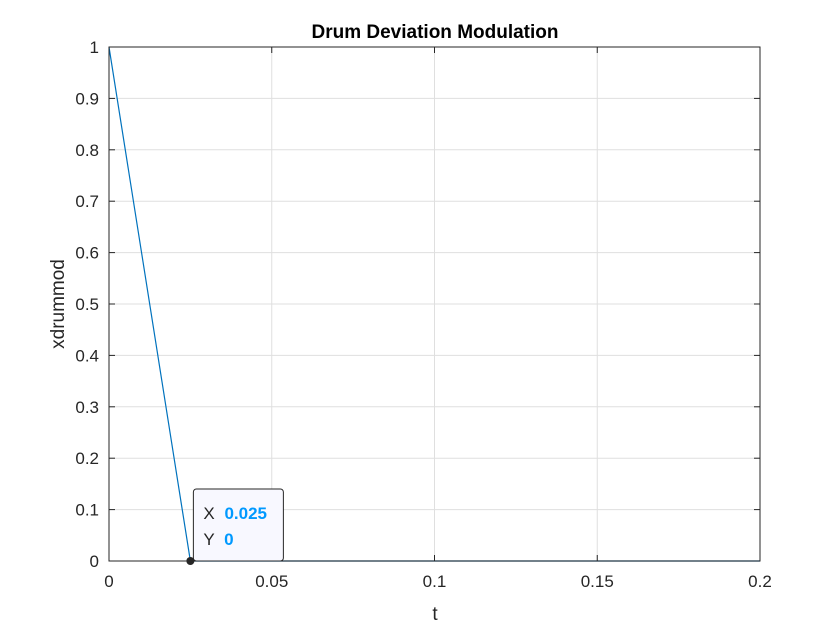 The image size is (840, 630). I want to click on y-tick-label: 0.5, so click(87, 304).